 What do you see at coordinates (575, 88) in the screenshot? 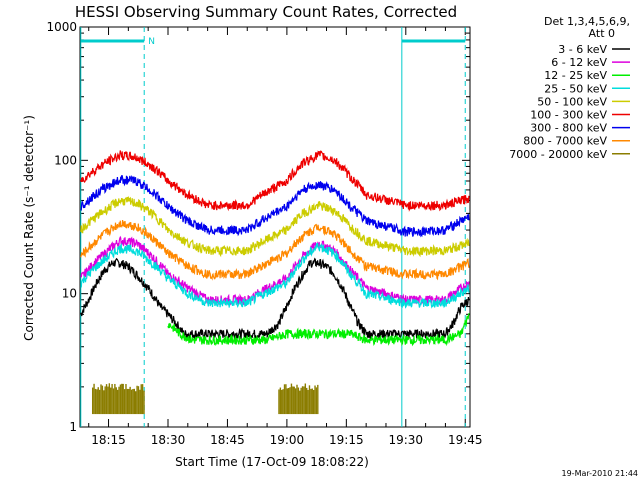
I see `legend-label-25-50-kev: 25 - 50 keV` at bounding box center [575, 88].